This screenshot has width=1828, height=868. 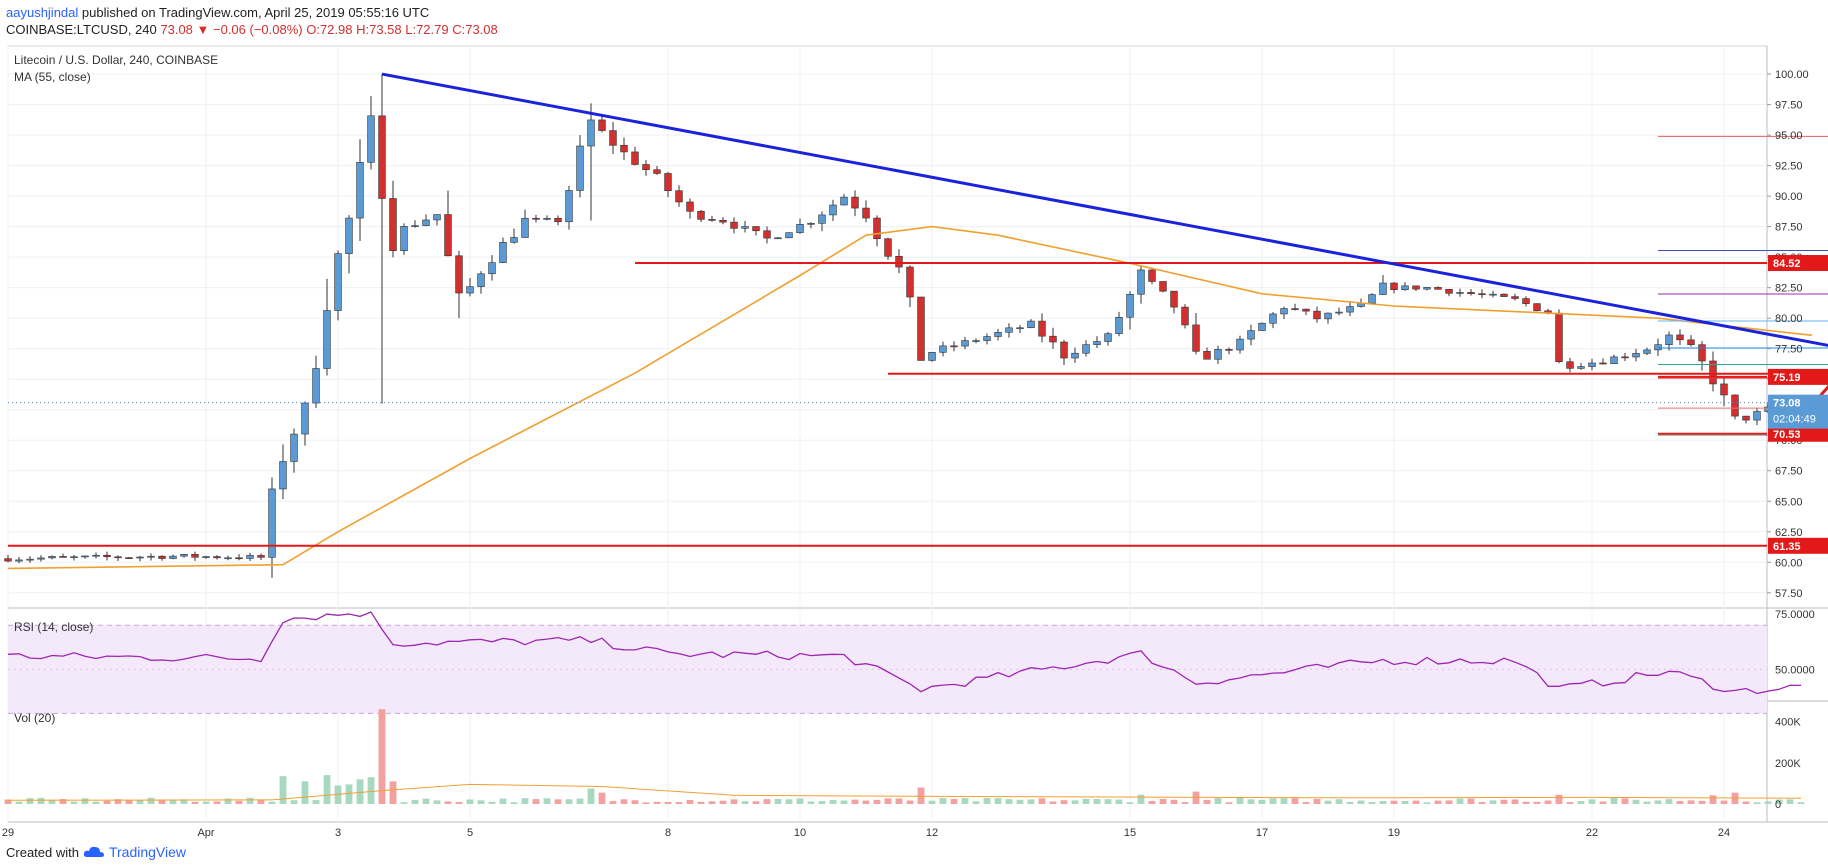 What do you see at coordinates (1798, 411) in the screenshot?
I see `last-price-tag` at bounding box center [1798, 411].